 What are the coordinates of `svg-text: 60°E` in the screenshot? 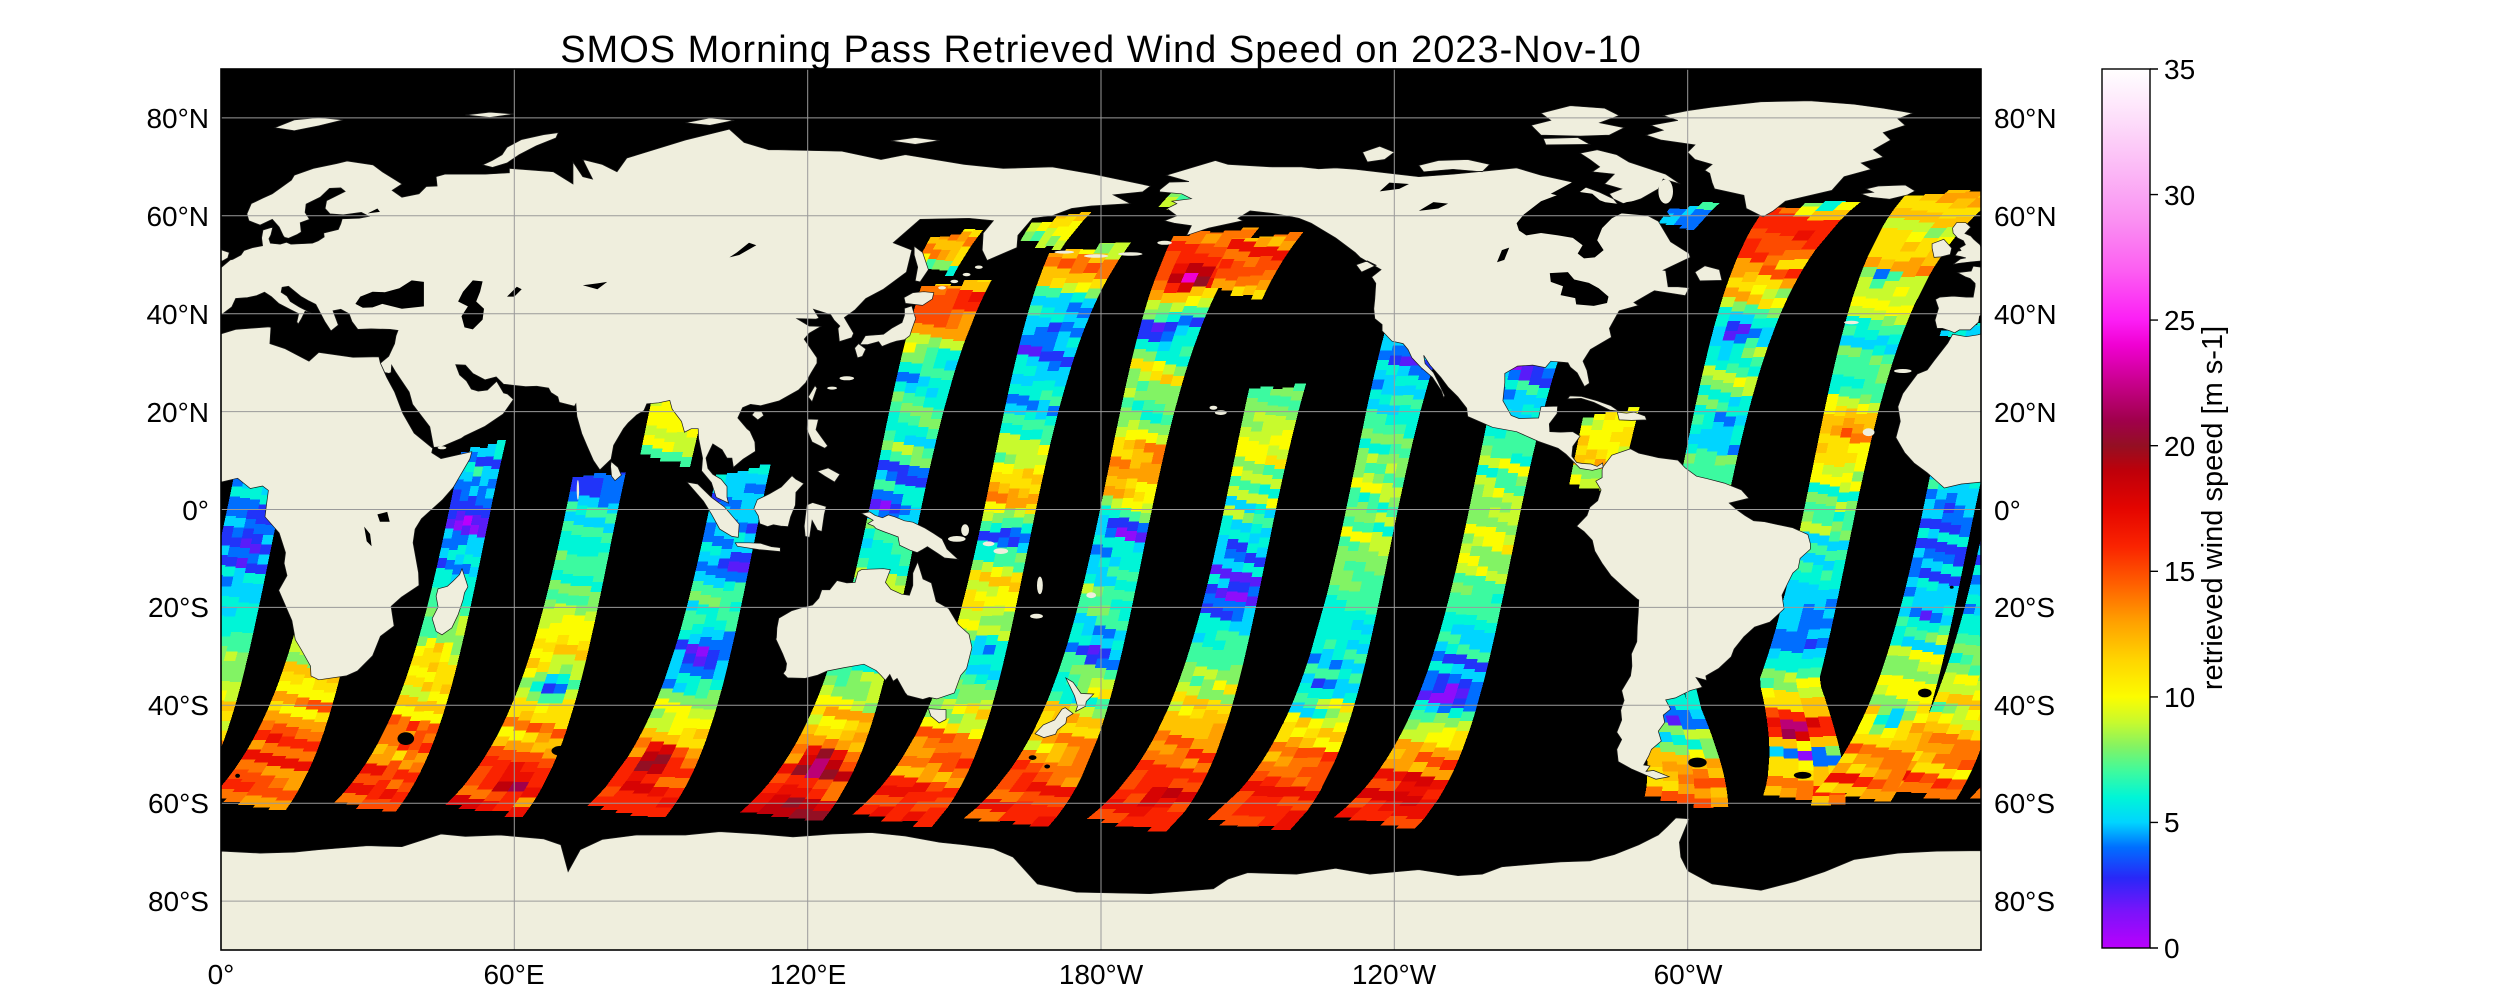 It's located at (513, 974).